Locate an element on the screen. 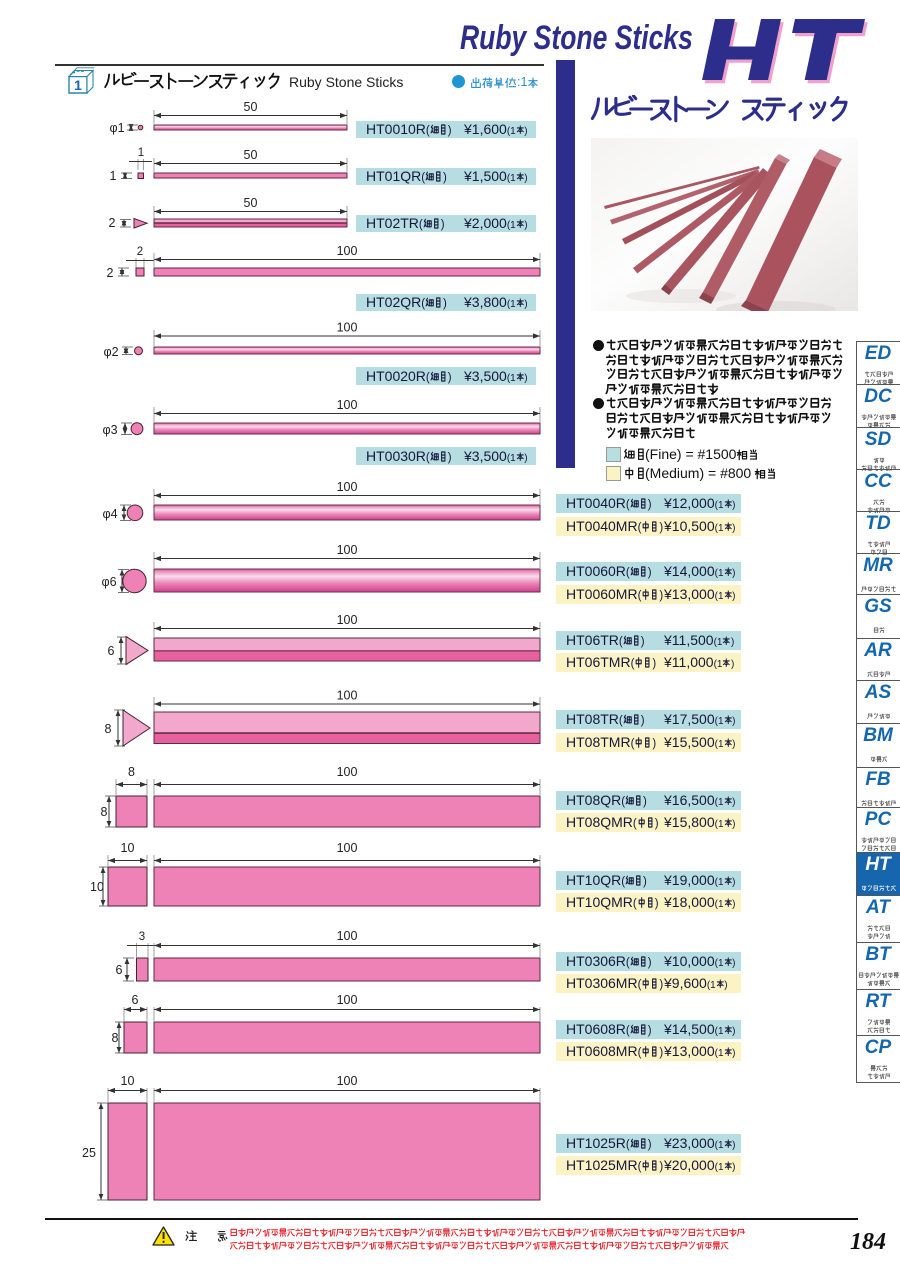 The image size is (900, 1272). svg-text: φ3 is located at coordinates (109, 430).